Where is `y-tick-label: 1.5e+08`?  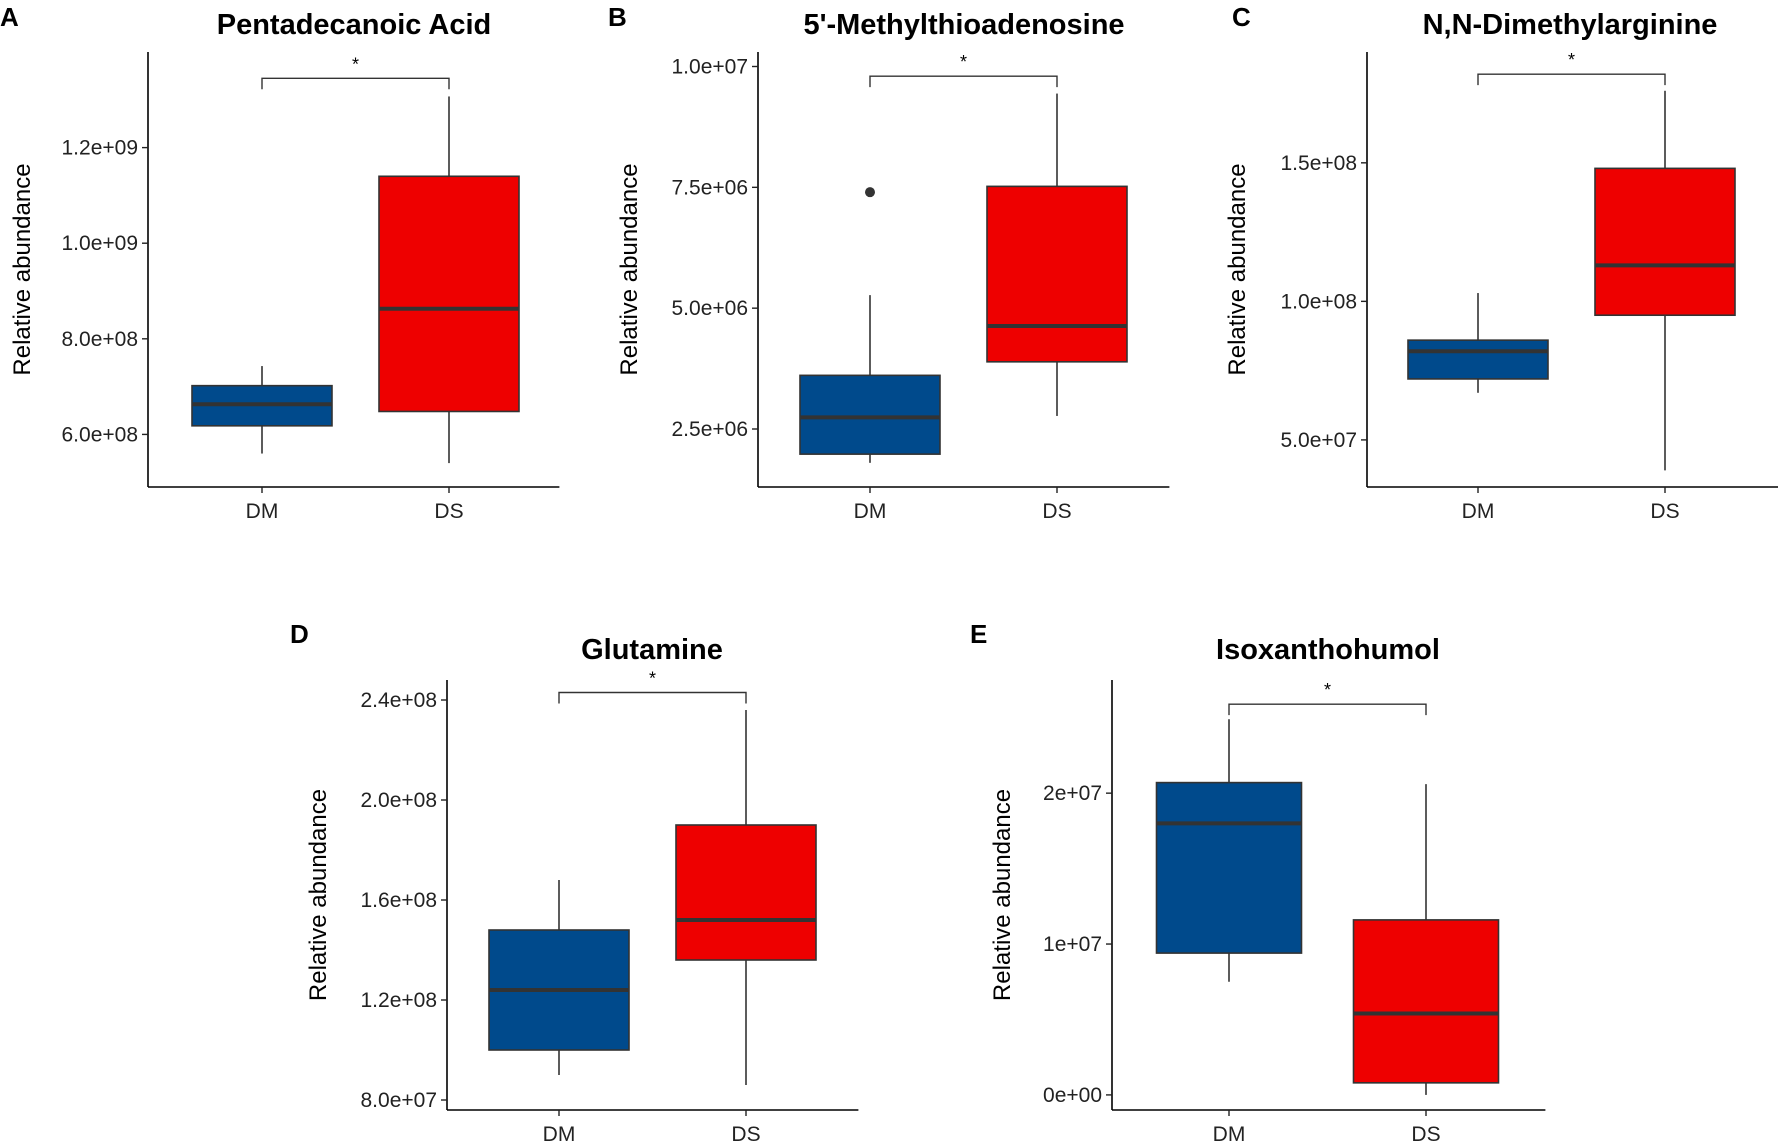 y-tick-label: 1.5e+08 is located at coordinates (1319, 163).